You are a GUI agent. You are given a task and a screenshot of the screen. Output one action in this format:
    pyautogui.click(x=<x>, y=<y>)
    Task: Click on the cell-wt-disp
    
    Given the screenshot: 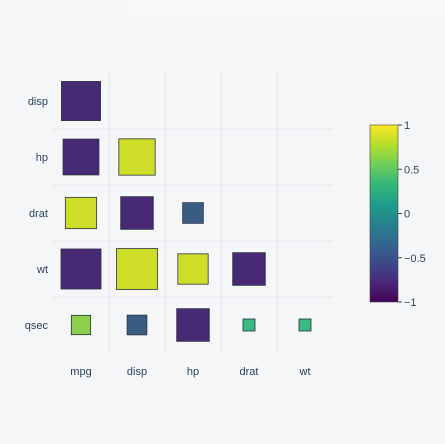 What is the action you would take?
    pyautogui.click(x=137, y=269)
    